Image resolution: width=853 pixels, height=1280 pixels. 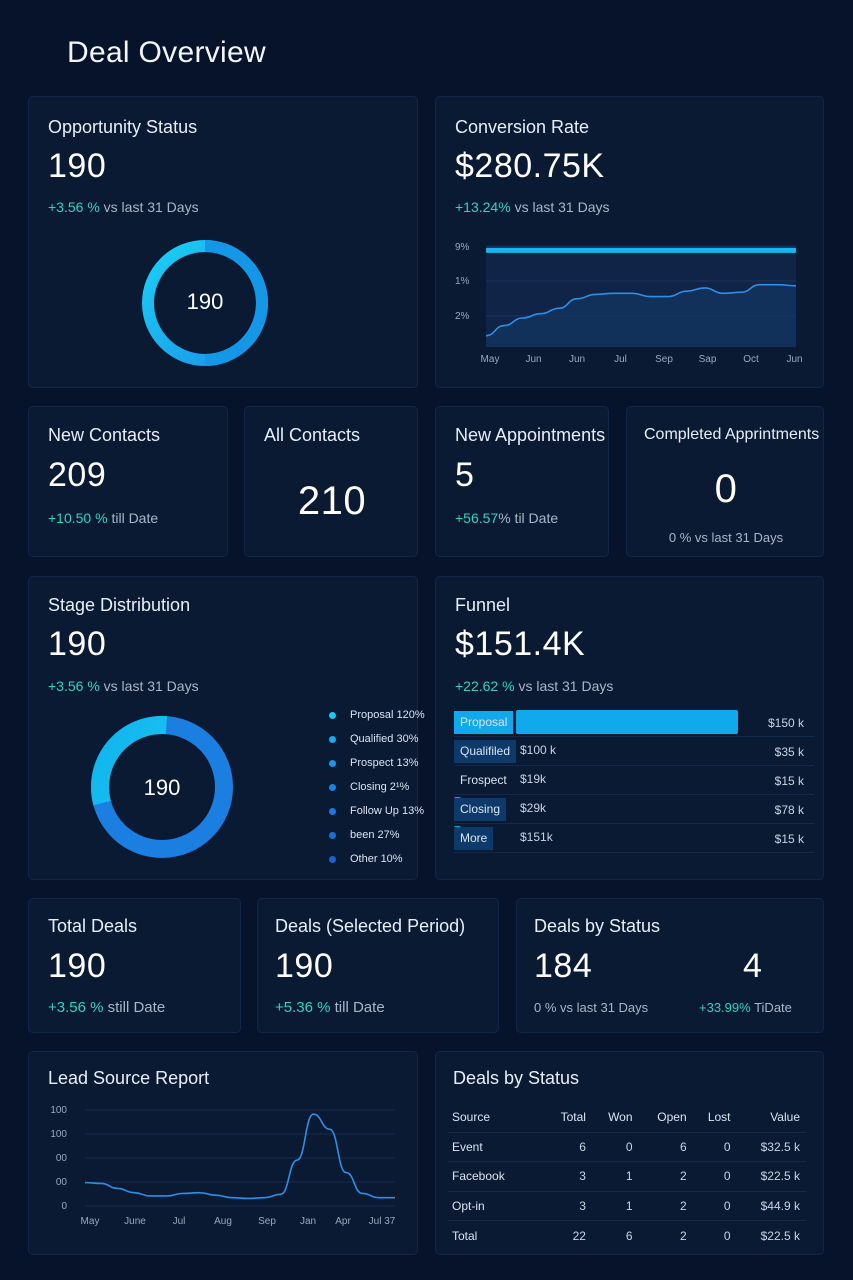 I want to click on column-header: Won, so click(x=620, y=1116).